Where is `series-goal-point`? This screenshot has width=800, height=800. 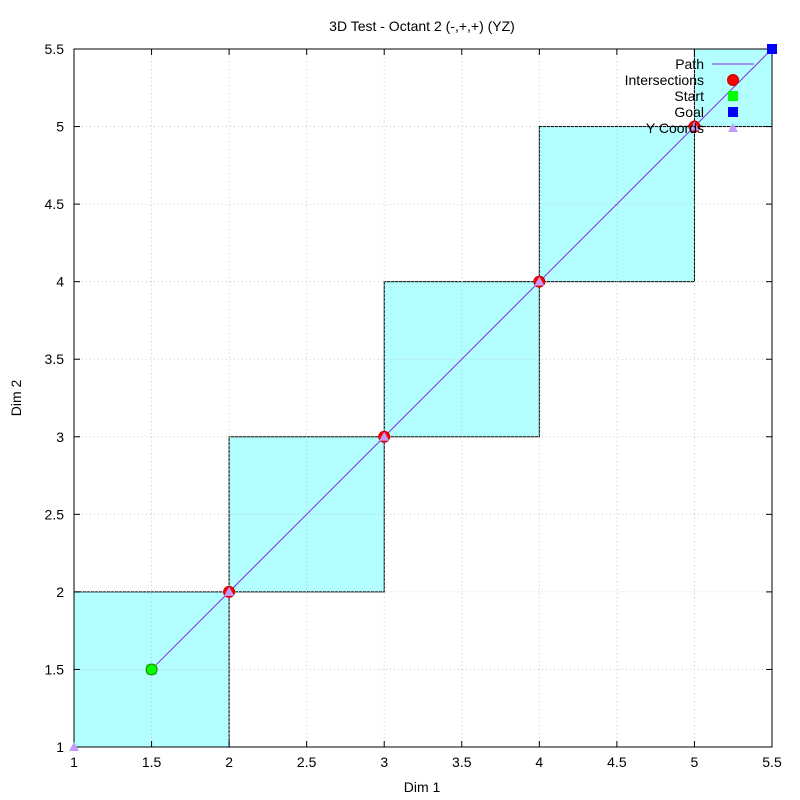 series-goal-point is located at coordinates (772, 49).